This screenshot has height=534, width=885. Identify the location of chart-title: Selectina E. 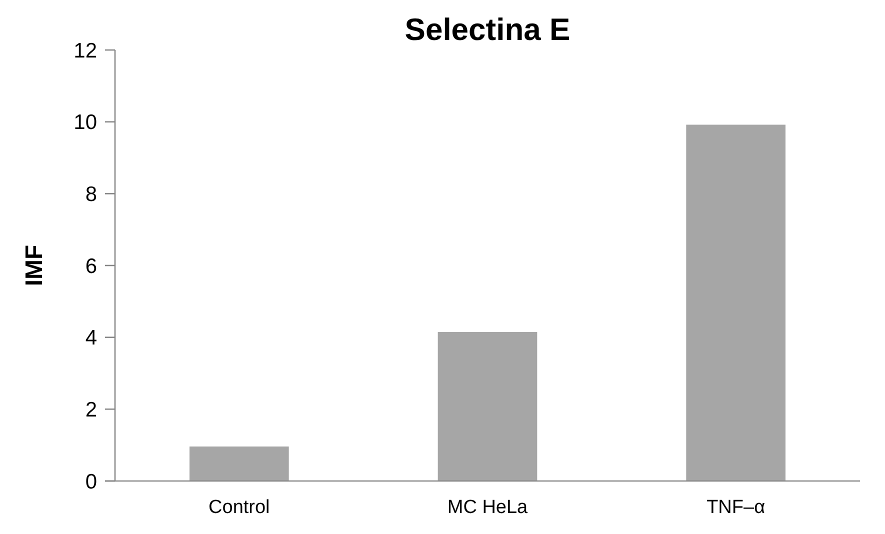
(487, 29).